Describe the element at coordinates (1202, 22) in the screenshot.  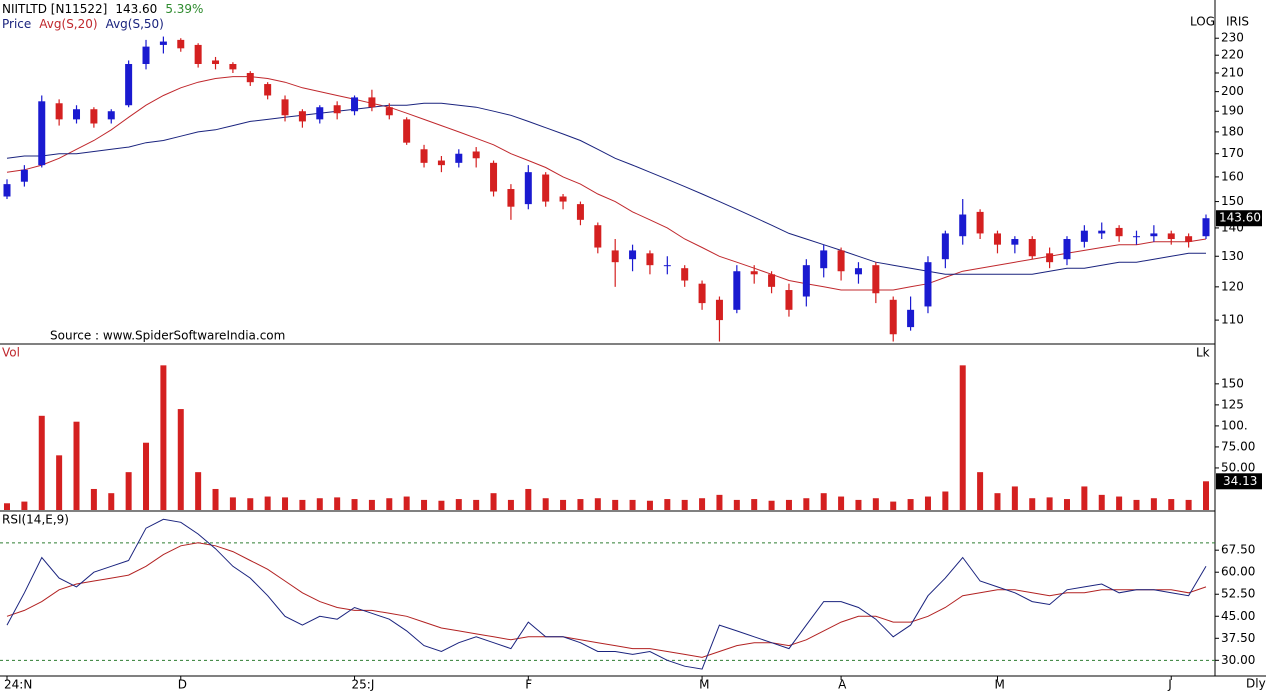
I see `scale-label: LOG` at that location.